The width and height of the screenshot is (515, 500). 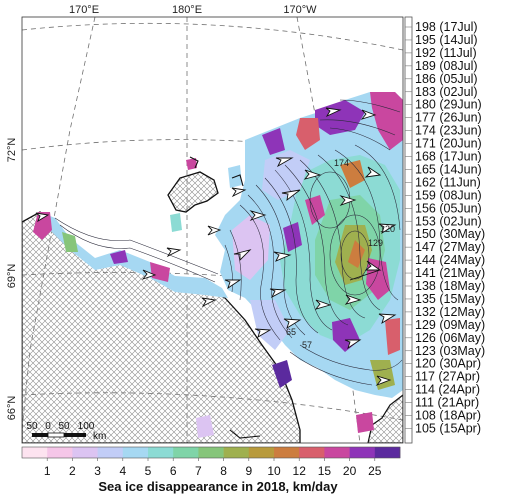 What do you see at coordinates (148, 471) in the screenshot?
I see `color-legend-label: 5` at bounding box center [148, 471].